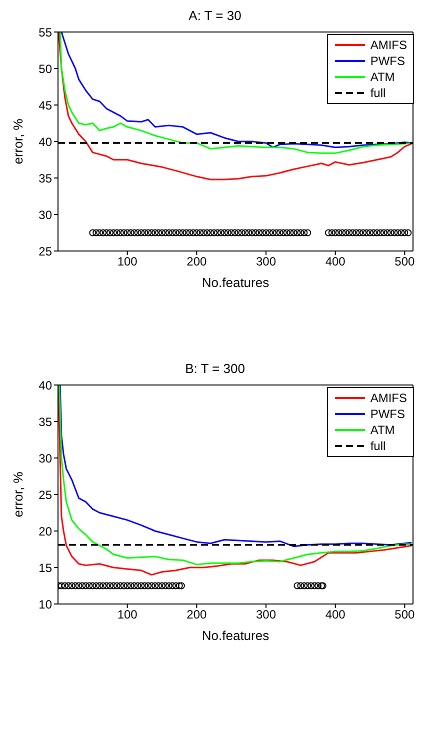 The image size is (430, 740). I want to click on y-tick-label: 45, so click(45, 105).